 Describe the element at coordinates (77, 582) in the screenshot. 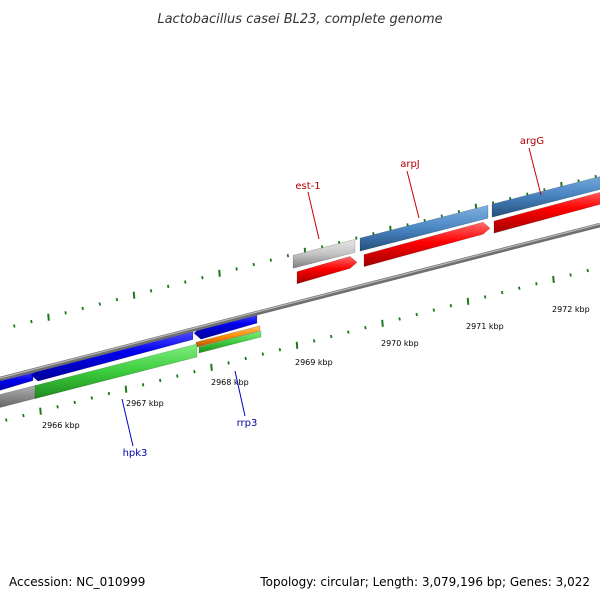

I see `accession-text: Accession: NC_010999` at that location.